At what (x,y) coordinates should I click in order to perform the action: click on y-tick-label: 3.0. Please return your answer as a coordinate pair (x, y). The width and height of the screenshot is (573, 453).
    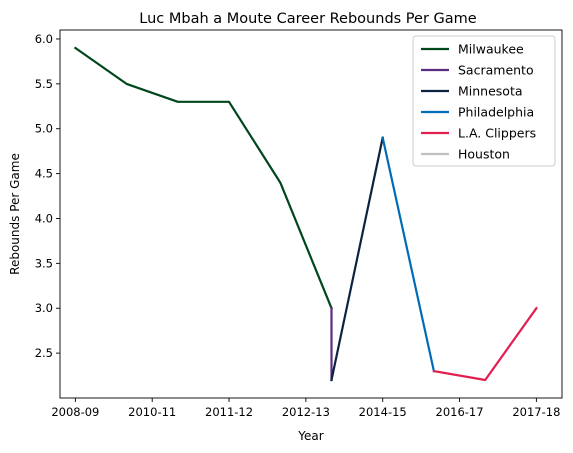
    Looking at the image, I should click on (44, 308).